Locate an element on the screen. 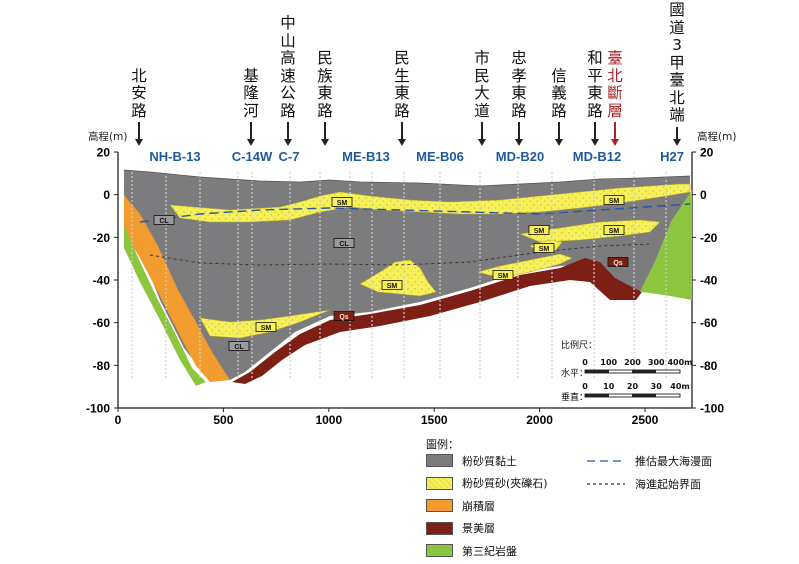 This screenshot has height=564, width=799. borehole-label: MD-B20 is located at coordinates (520, 156).